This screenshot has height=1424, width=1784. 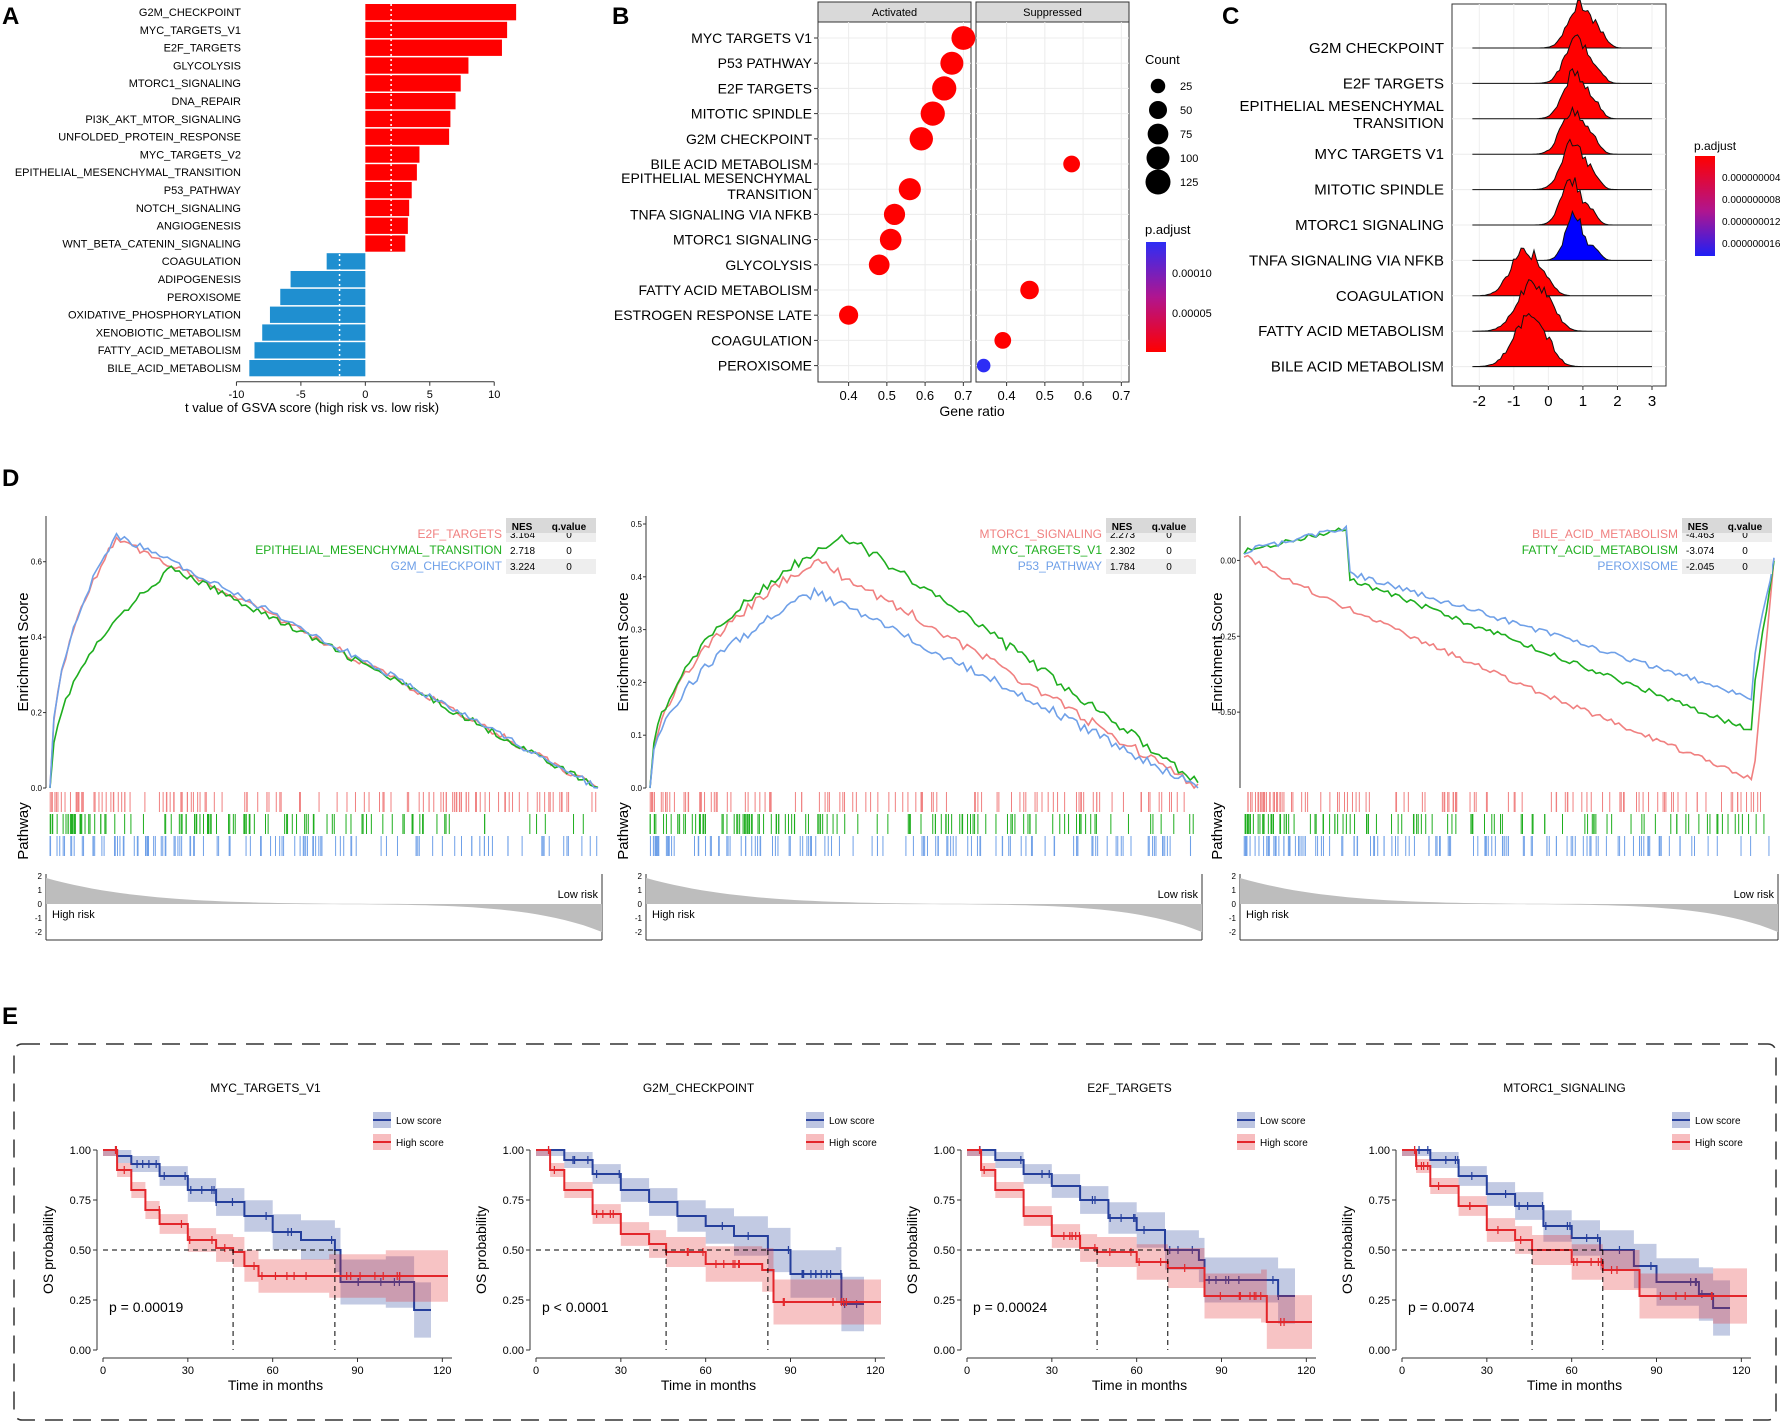 I want to click on color-legend-label: 0.000000016, so click(x=1751, y=244).